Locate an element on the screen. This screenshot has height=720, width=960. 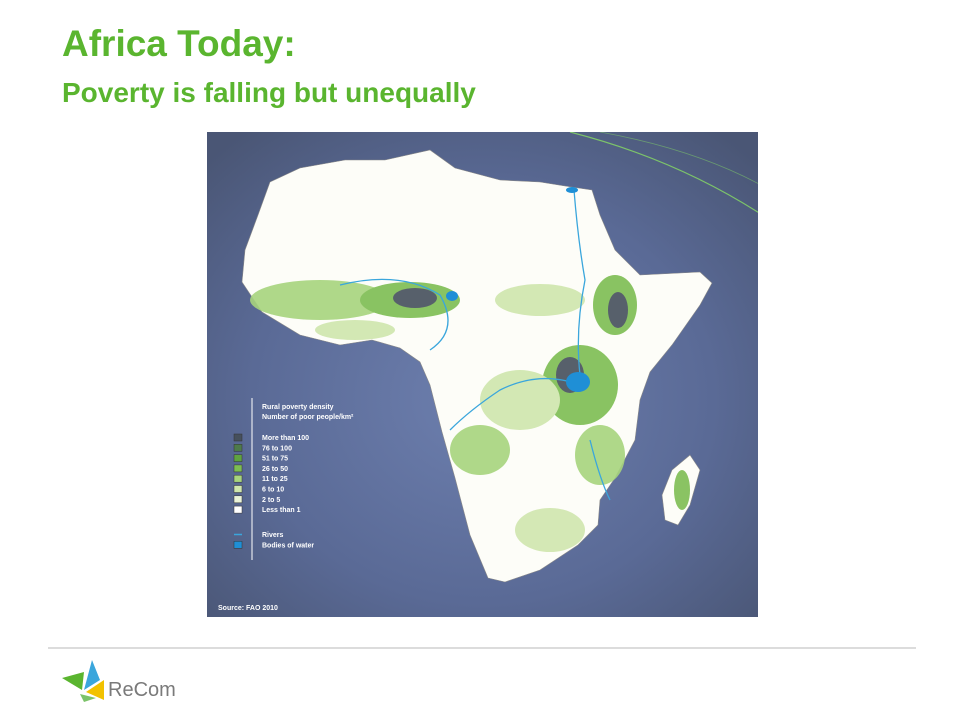
legend-label: Bodies of water is located at coordinates (288, 545).